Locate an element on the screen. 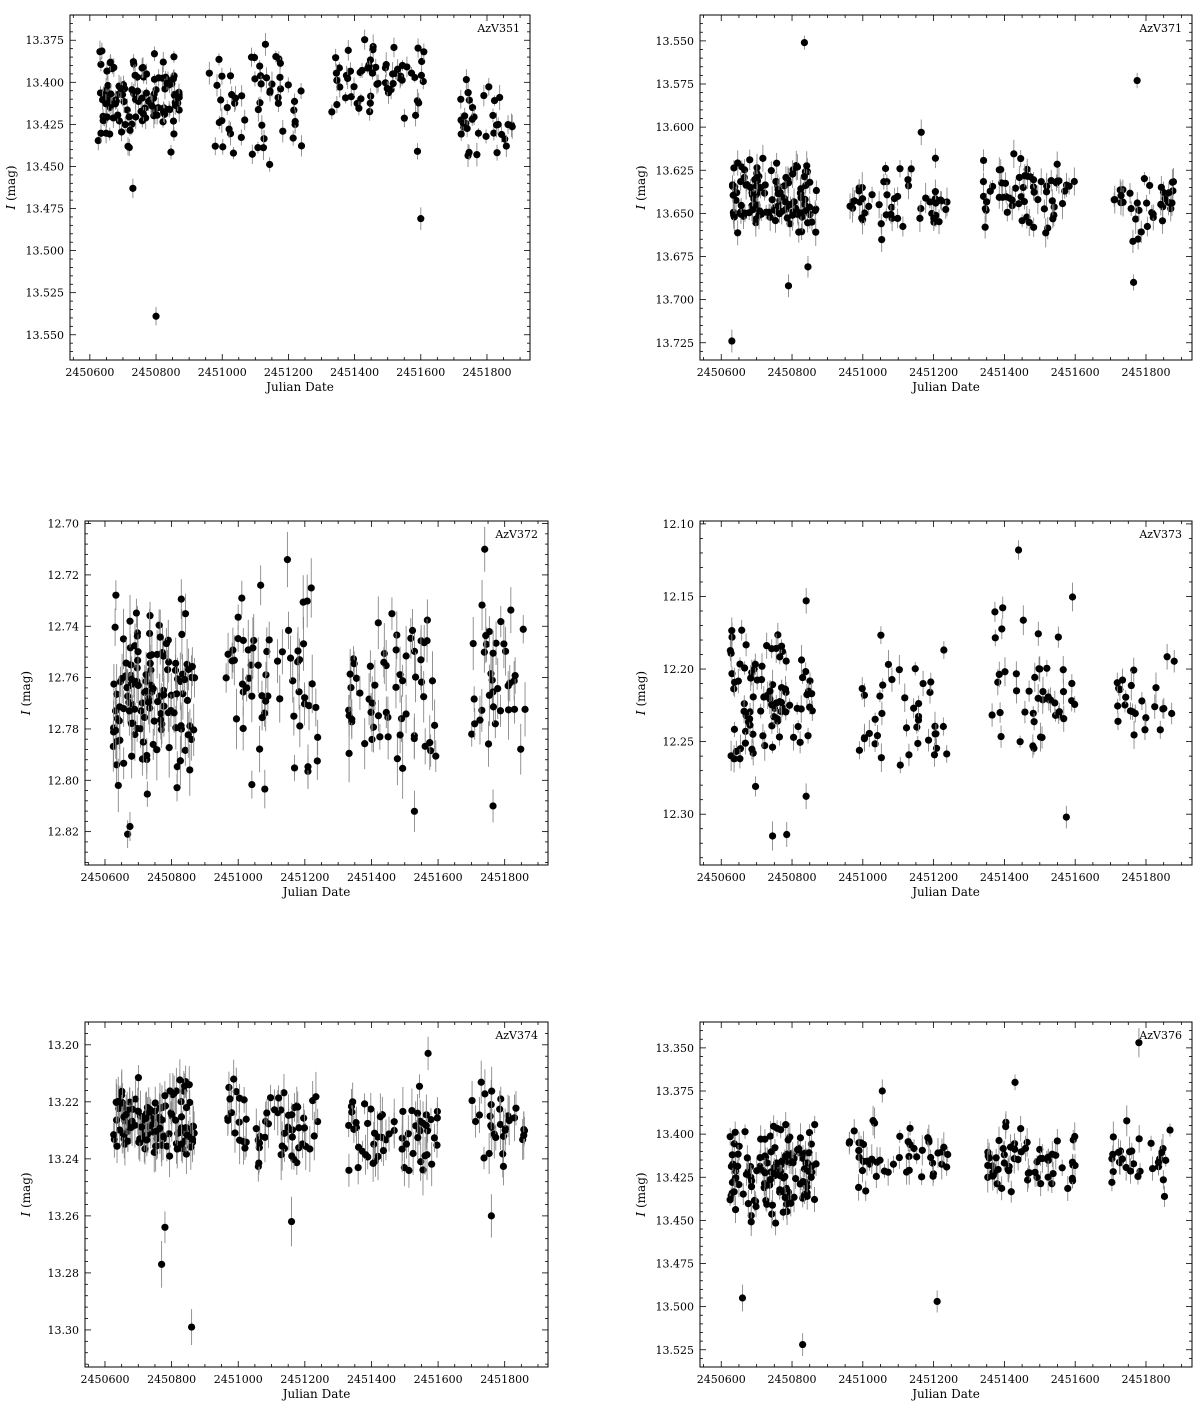 Image resolution: width=1200 pixels, height=1405 pixels. y-tick-label: 12.82 is located at coordinates (64, 832).